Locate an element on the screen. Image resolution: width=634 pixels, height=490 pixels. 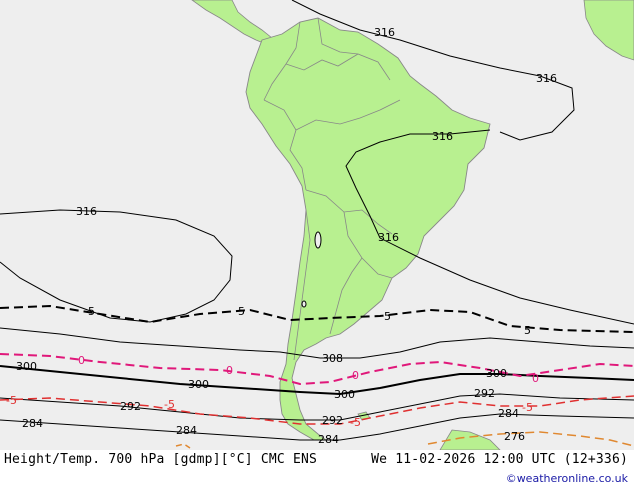
label-316-ne: 316 is located at coordinates (546, 78).